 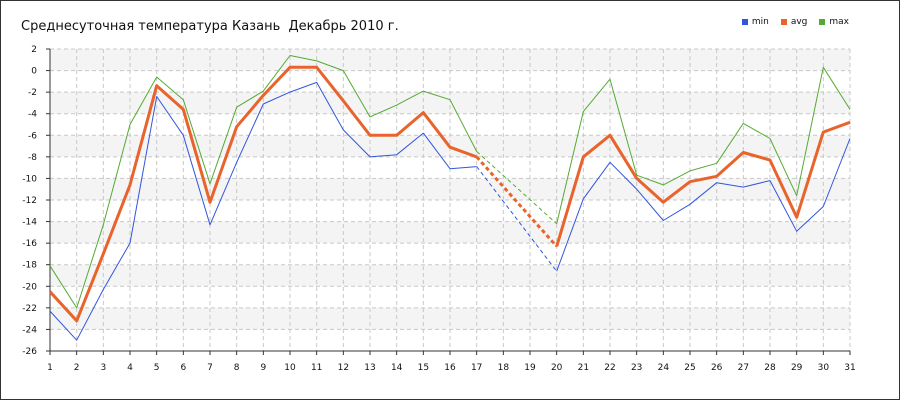 I want to click on legend-item-avg: avg, so click(x=794, y=22).